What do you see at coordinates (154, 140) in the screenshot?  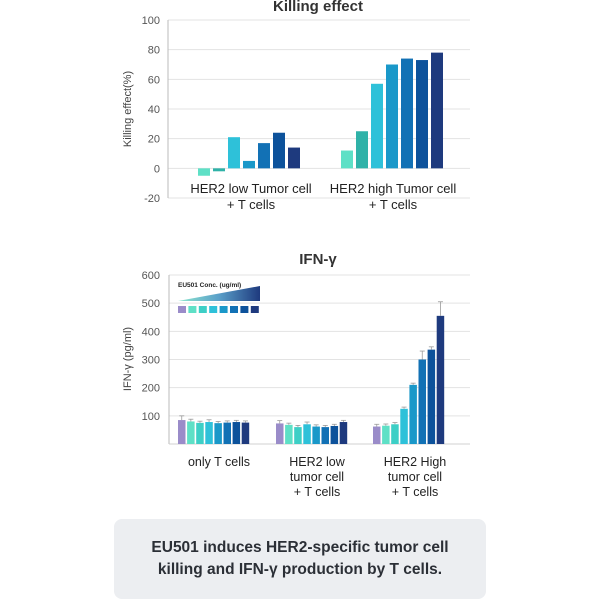 I see `y-tick-label: 20` at bounding box center [154, 140].